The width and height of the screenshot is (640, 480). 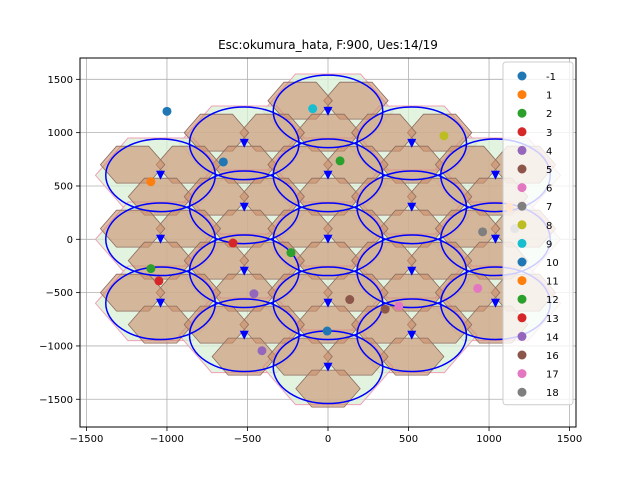 I want to click on legend-label: 18, so click(x=552, y=393).